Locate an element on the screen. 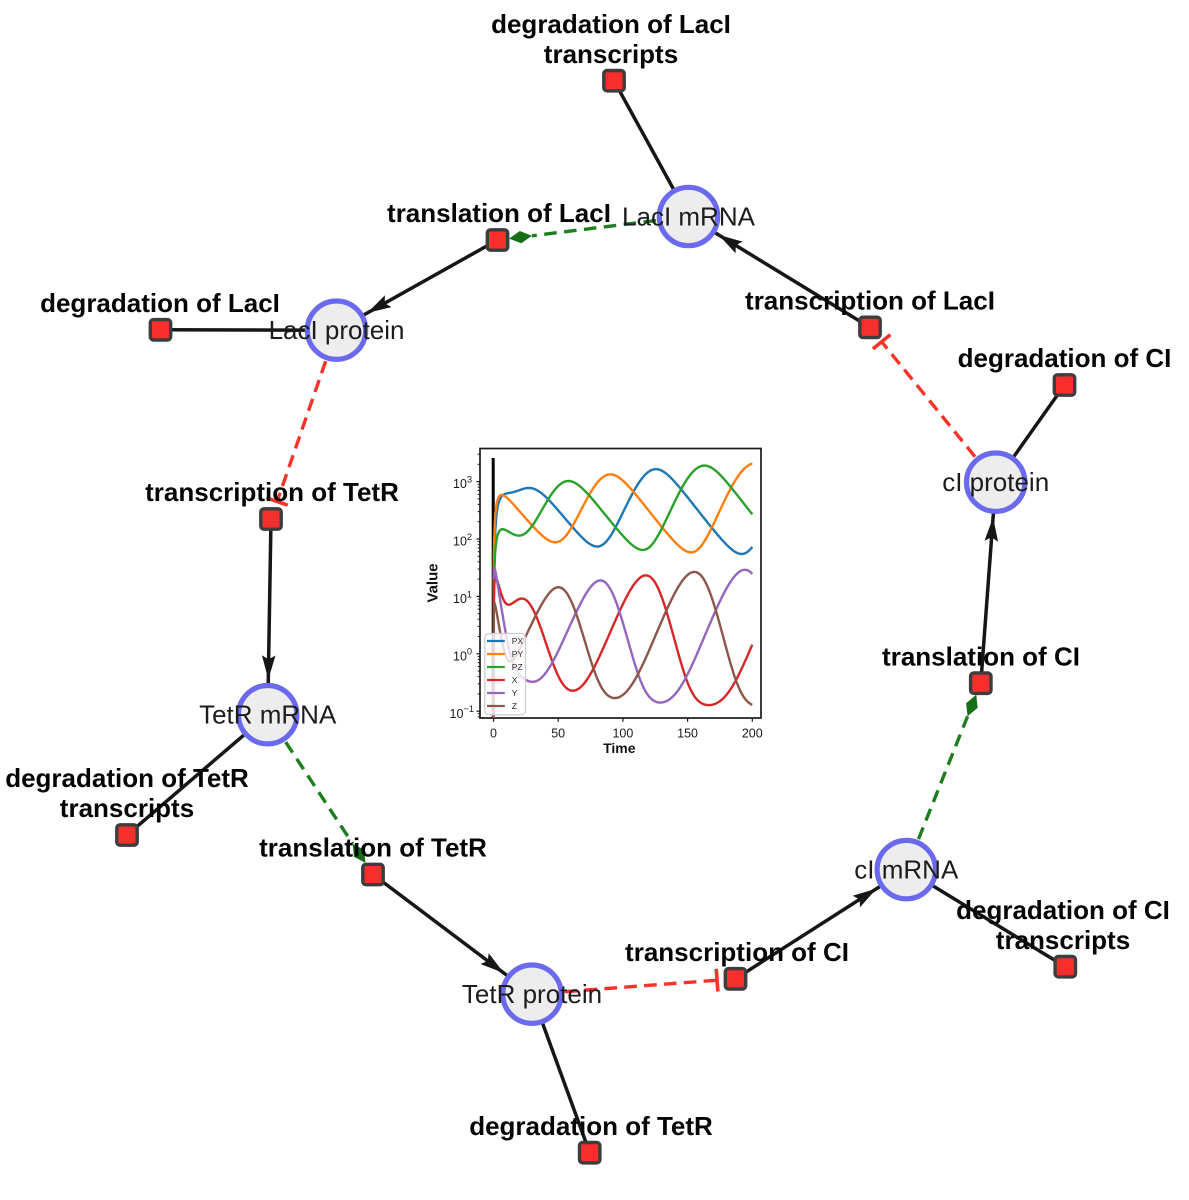 The width and height of the screenshot is (1189, 1200). svg-text: TetR protein is located at coordinates (532, 994).